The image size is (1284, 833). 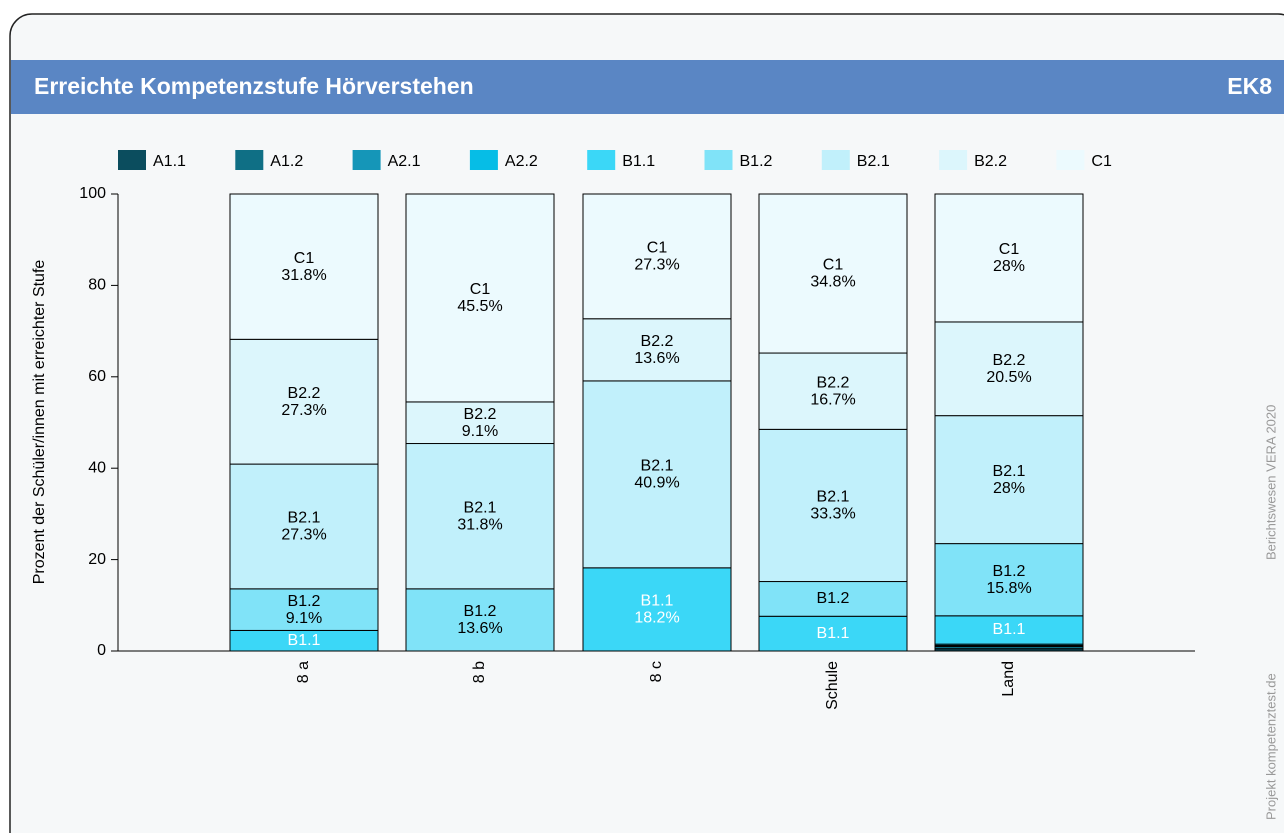 I want to click on chart-title: Erreichte Kompetenzstufe Hörverstehen, so click(x=254, y=86).